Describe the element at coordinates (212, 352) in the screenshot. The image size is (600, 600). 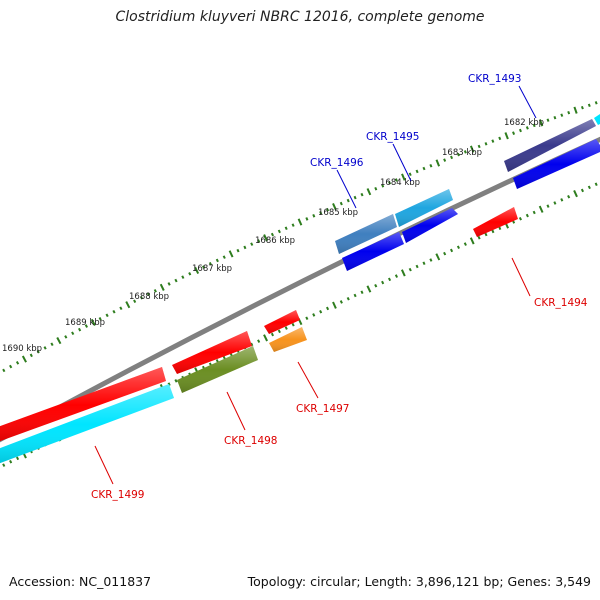
I see `gene-arrow-red-mid-shade` at that location.